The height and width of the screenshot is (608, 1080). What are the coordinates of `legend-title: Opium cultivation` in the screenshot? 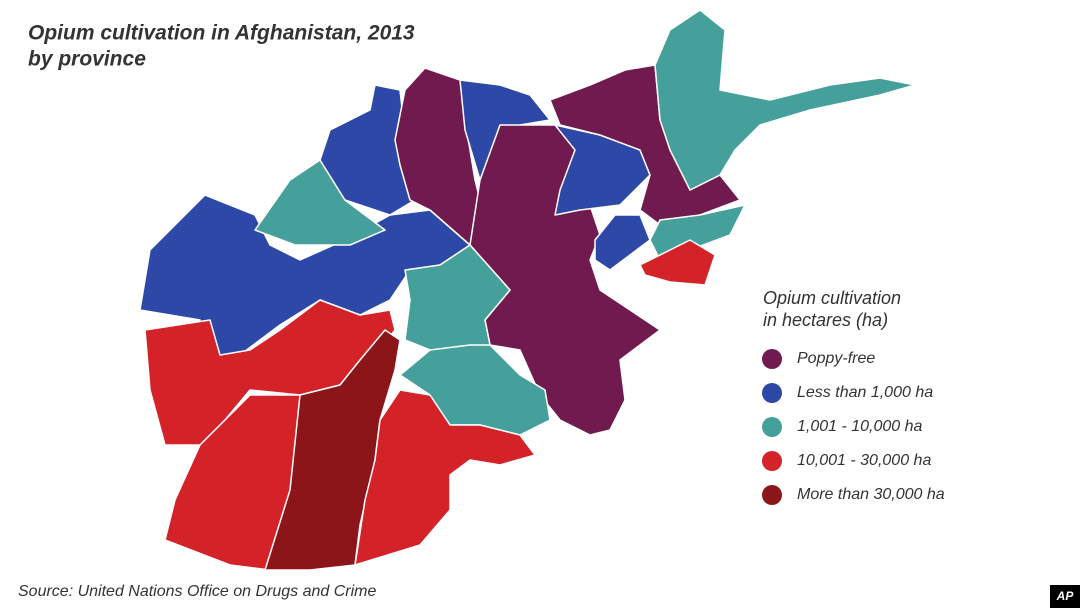 It's located at (832, 298).